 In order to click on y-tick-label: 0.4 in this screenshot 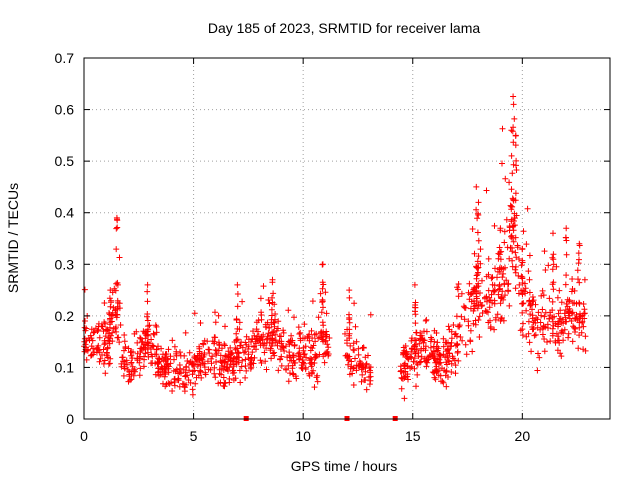, I will do `click(65, 213)`.